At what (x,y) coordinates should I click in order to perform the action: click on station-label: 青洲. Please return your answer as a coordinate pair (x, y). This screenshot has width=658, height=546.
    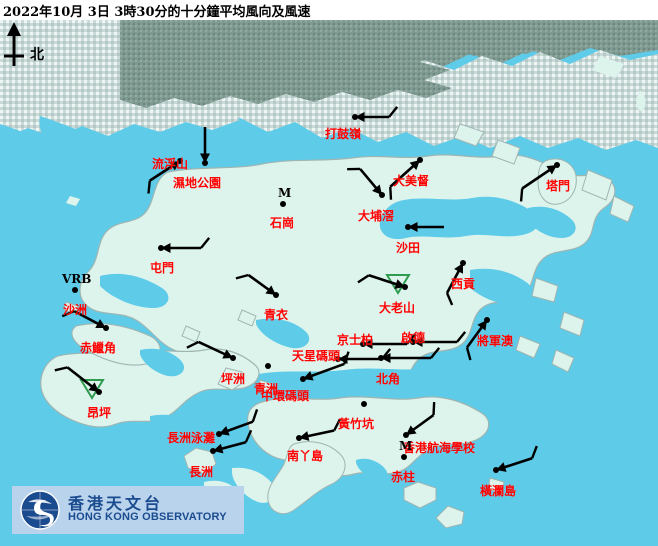
    Looking at the image, I should click on (266, 389).